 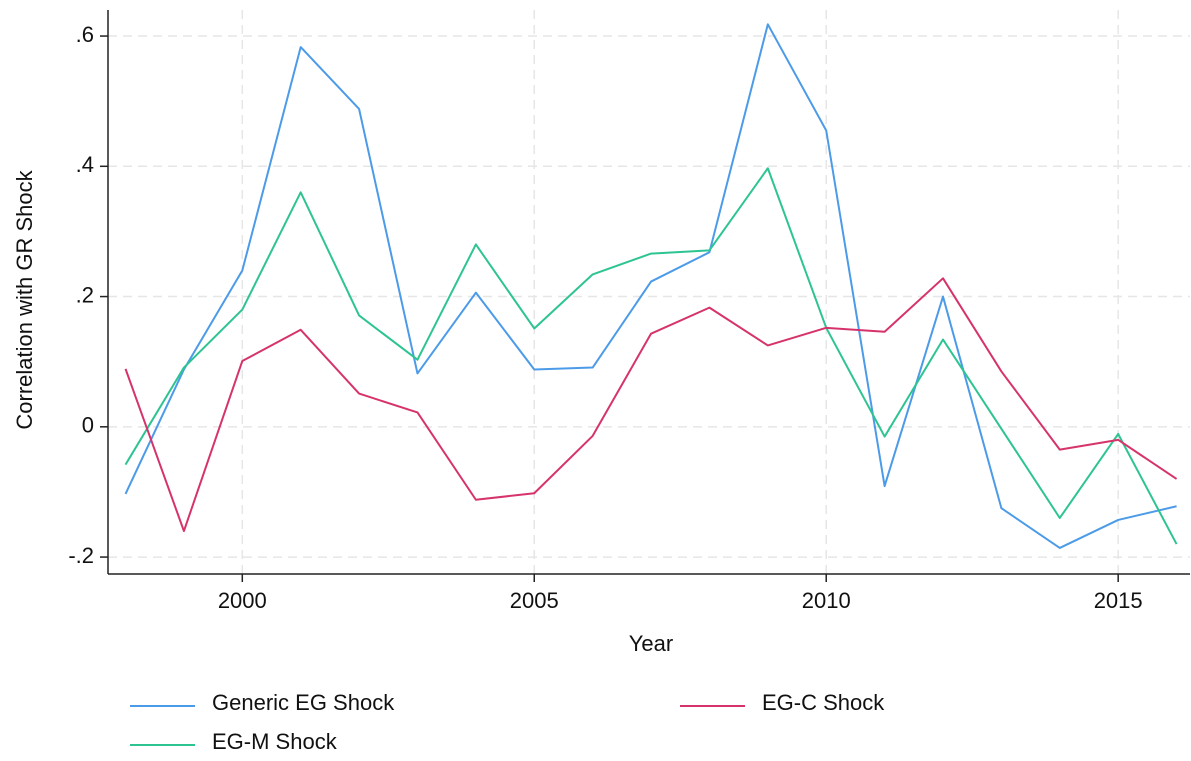 I want to click on y-tick-label: .2, so click(x=85, y=294).